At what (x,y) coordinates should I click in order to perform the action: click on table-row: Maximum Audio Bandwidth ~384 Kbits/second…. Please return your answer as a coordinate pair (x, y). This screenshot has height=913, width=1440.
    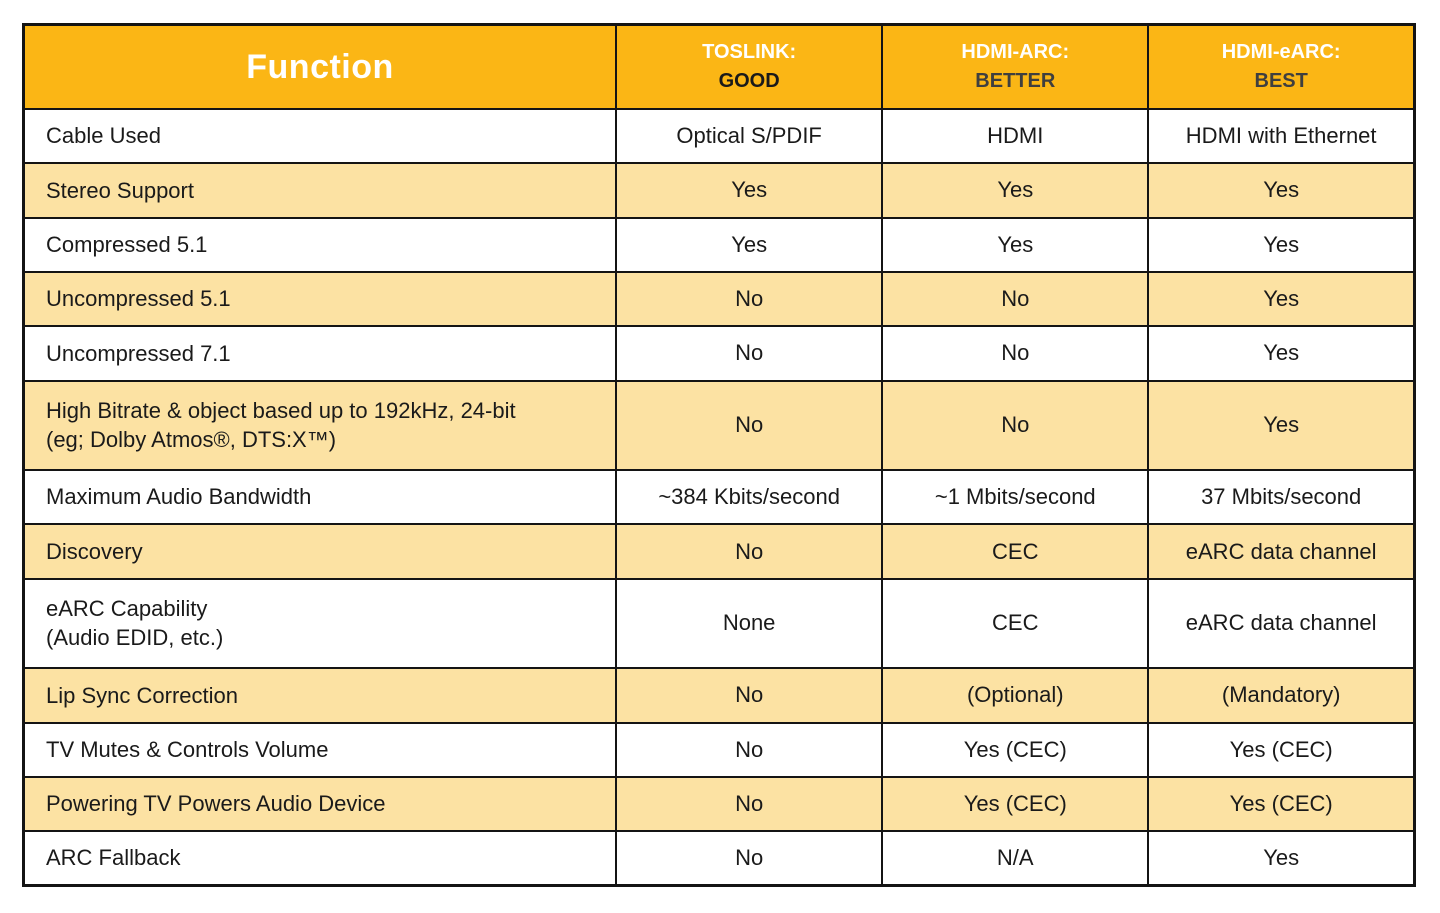
    Looking at the image, I should click on (719, 497).